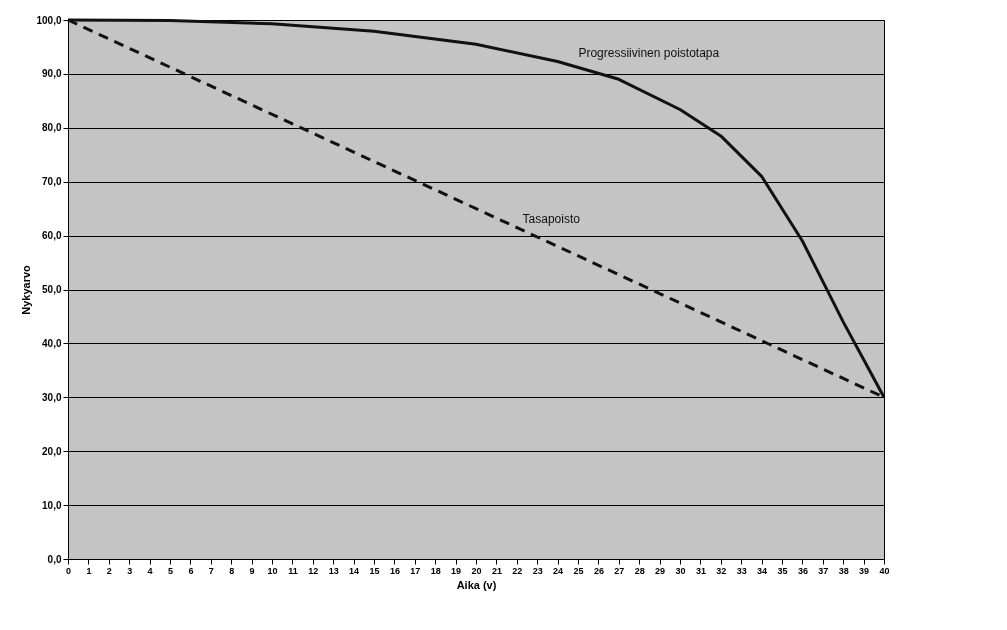  I want to click on x-tick-label: 20, so click(476, 570).